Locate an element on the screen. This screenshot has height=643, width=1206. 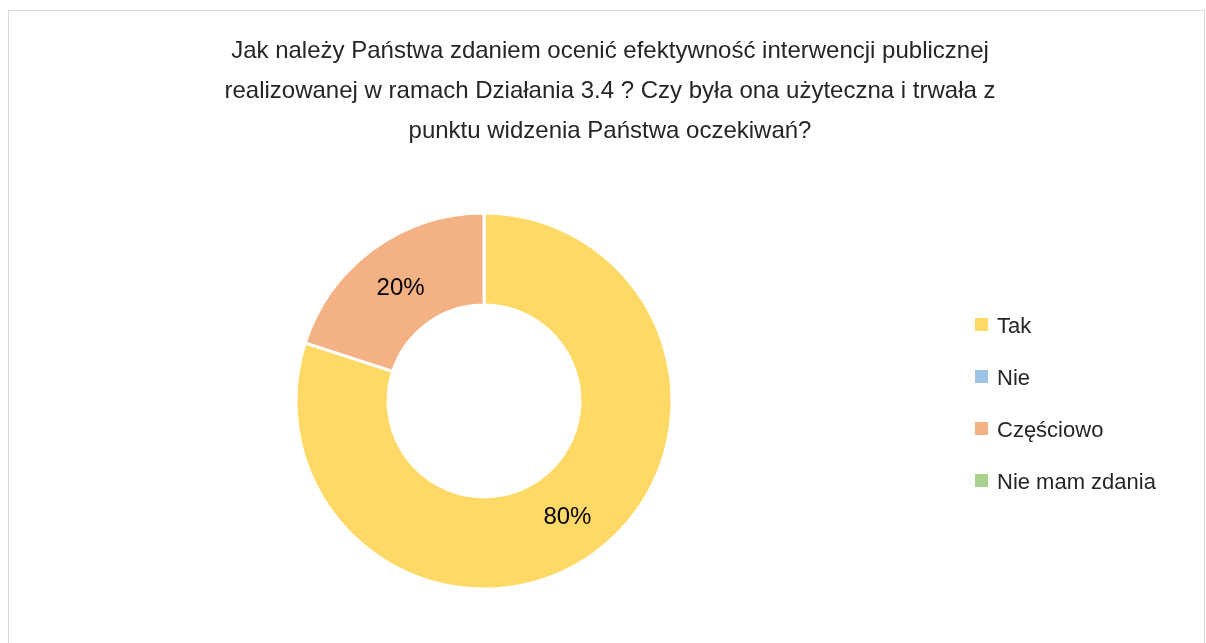
data-label: 80% is located at coordinates (567, 516).